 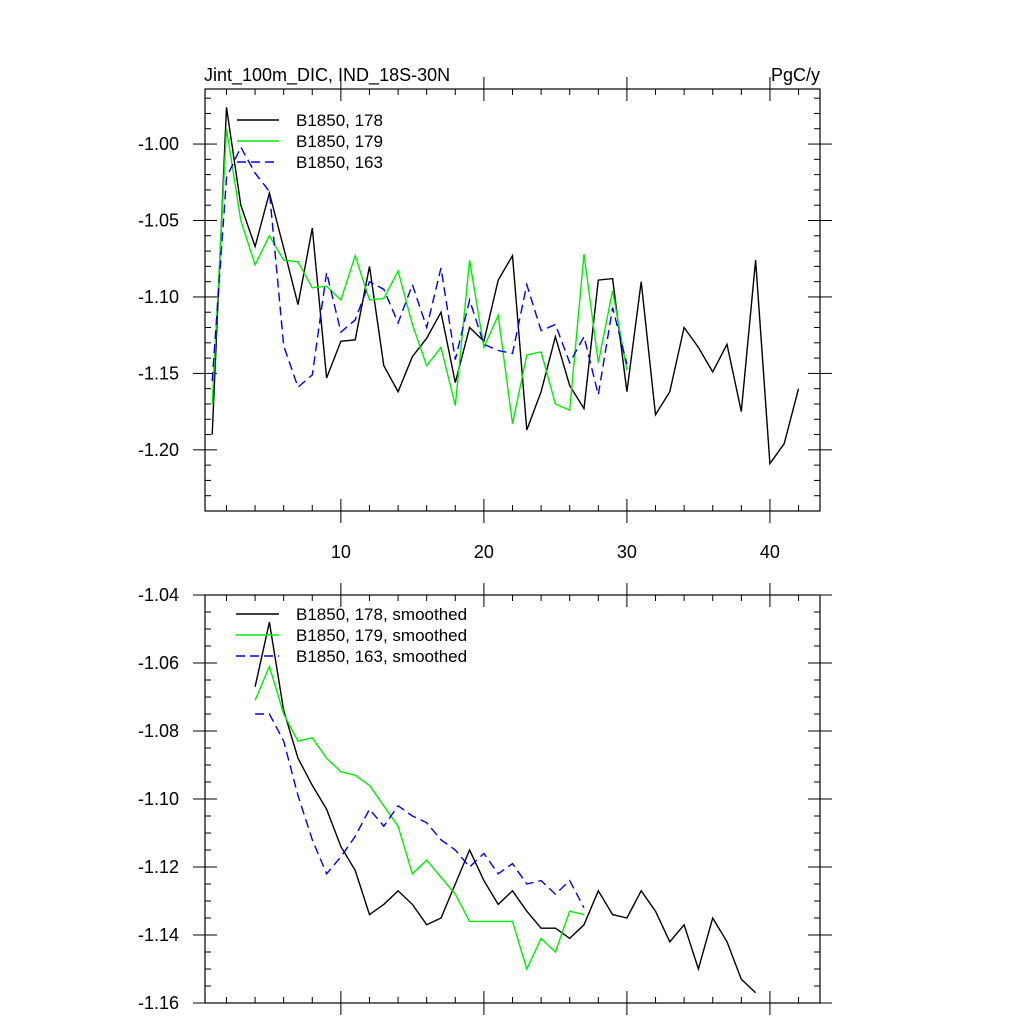 What do you see at coordinates (158, 144) in the screenshot?
I see `y-tick-label: -1.00` at bounding box center [158, 144].